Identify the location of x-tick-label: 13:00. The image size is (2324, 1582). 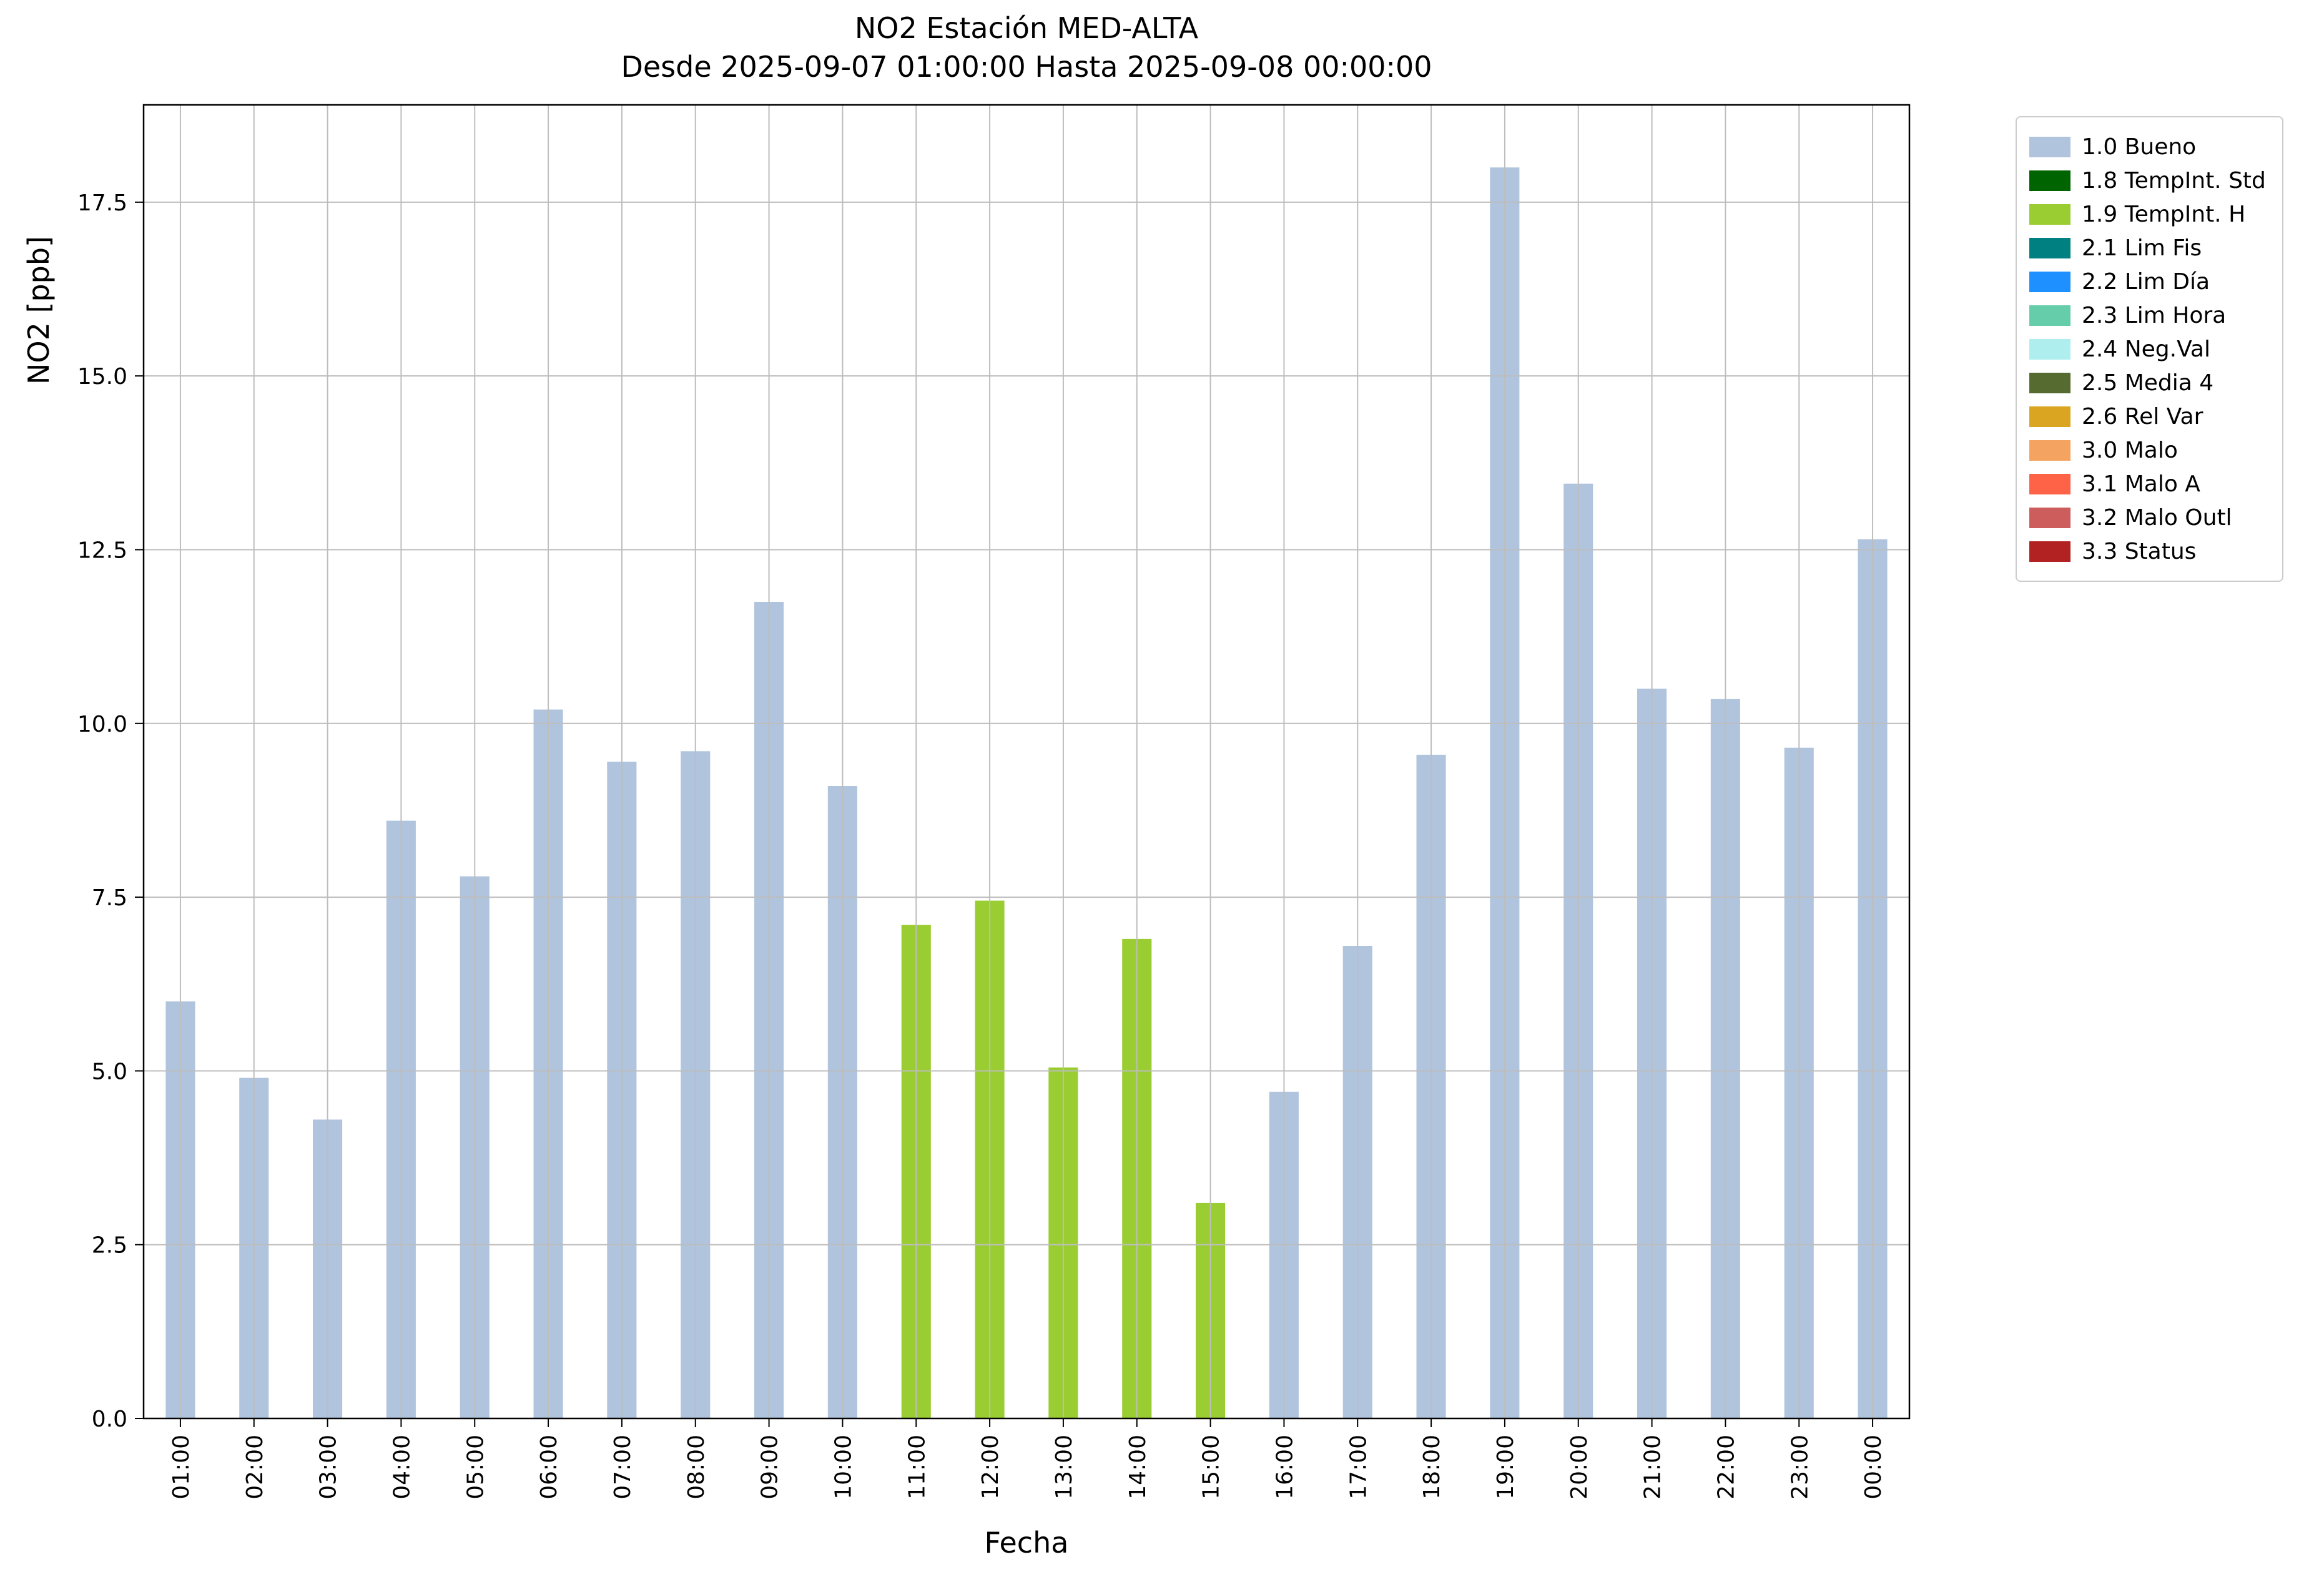
(1064, 1467).